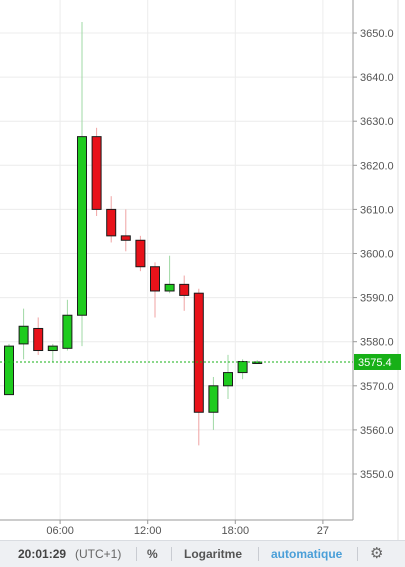  What do you see at coordinates (377, 431) in the screenshot?
I see `y-tick-label: 3560.0` at bounding box center [377, 431].